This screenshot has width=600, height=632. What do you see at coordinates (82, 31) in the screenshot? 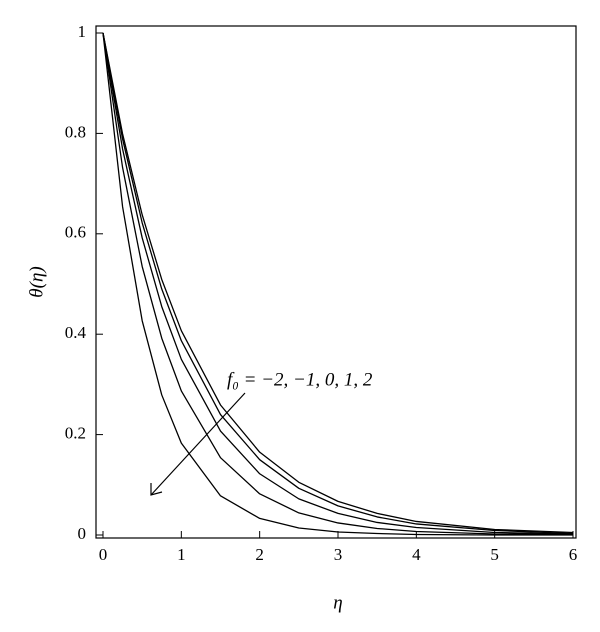
I see `y-tick-label: 1` at bounding box center [82, 31].